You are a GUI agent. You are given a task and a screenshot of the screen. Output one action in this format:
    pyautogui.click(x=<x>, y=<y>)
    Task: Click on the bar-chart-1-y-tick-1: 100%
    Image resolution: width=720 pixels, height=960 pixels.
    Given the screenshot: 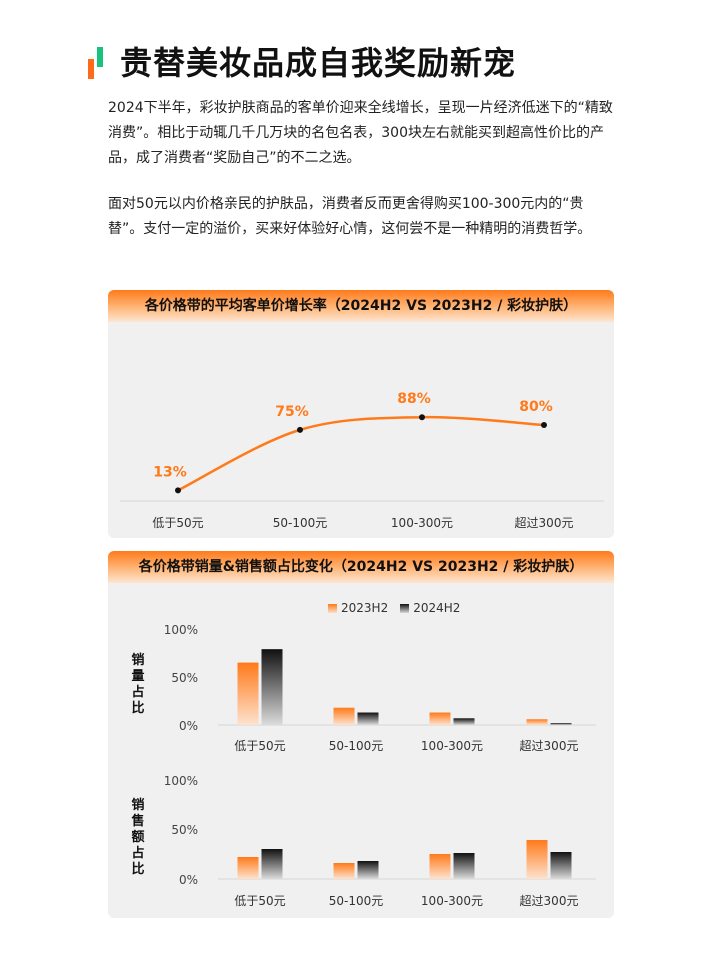 What is the action you would take?
    pyautogui.click(x=181, y=630)
    